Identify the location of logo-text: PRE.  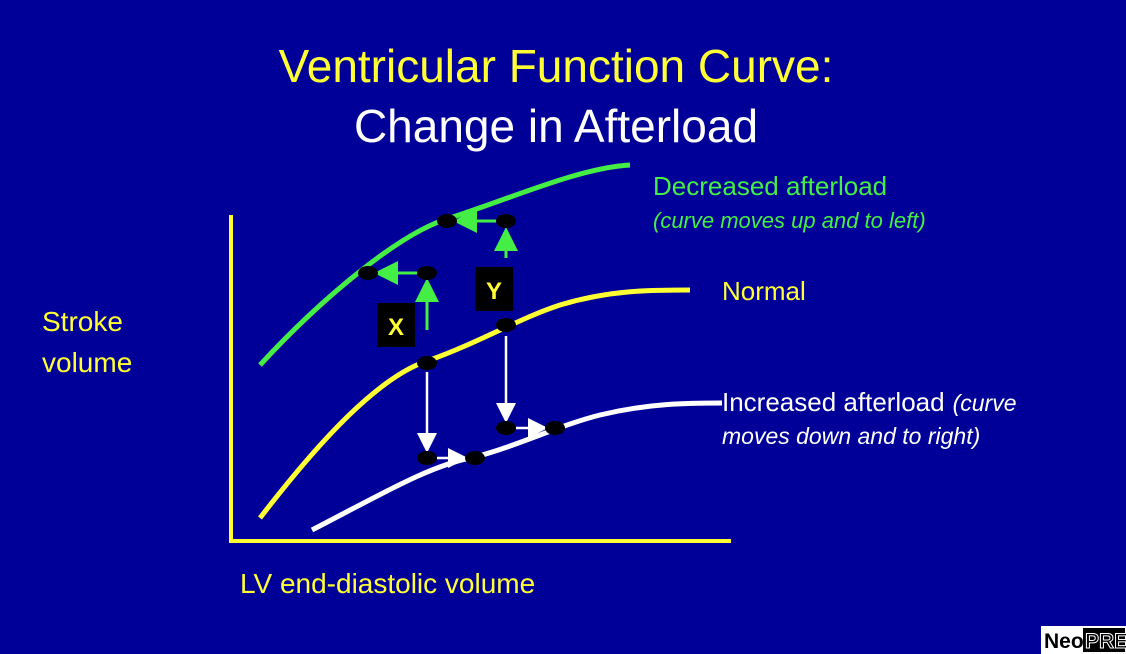
(1105, 641).